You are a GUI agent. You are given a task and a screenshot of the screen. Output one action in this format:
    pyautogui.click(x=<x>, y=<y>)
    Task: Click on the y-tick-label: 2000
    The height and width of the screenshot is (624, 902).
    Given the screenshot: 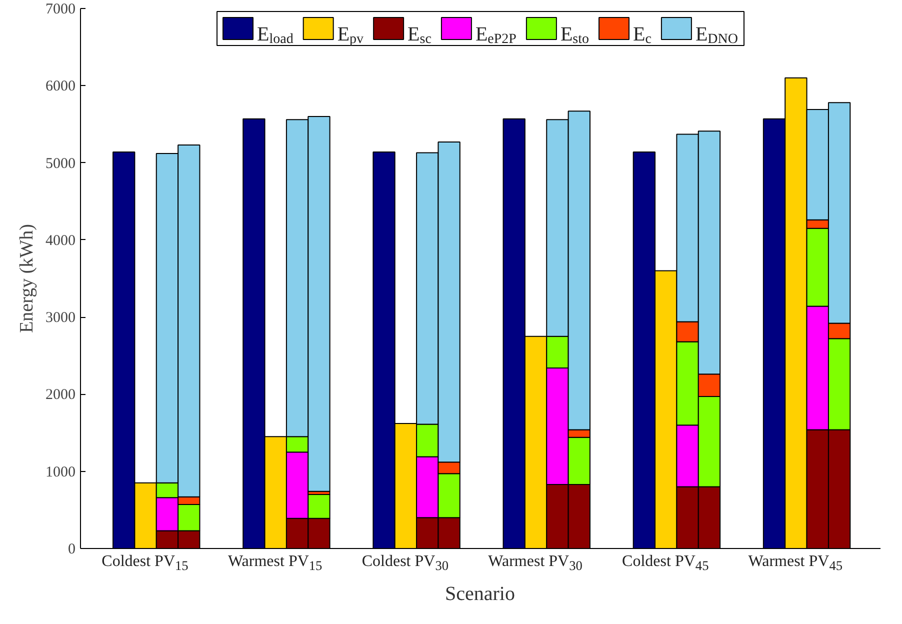 What is the action you would take?
    pyautogui.click(x=61, y=395)
    